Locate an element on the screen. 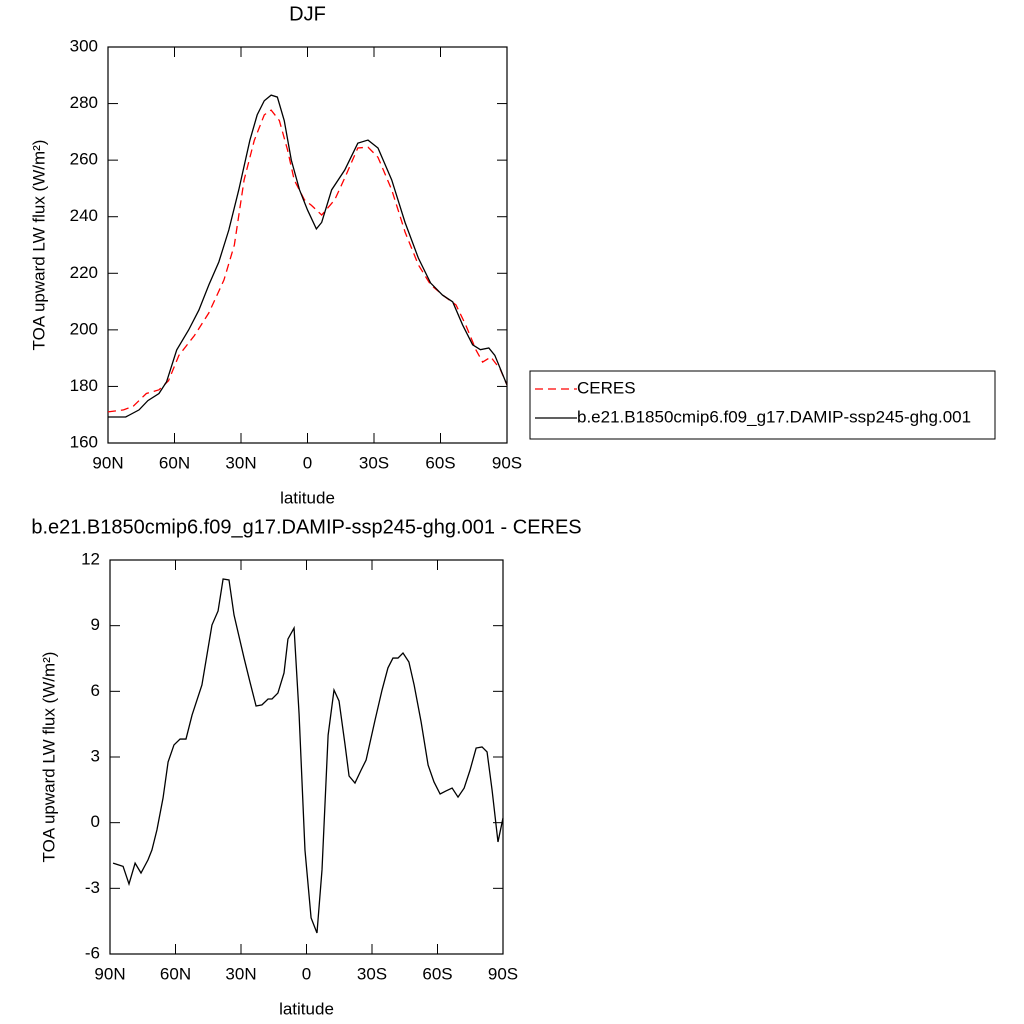  chart-title: DJF is located at coordinates (307, 14).